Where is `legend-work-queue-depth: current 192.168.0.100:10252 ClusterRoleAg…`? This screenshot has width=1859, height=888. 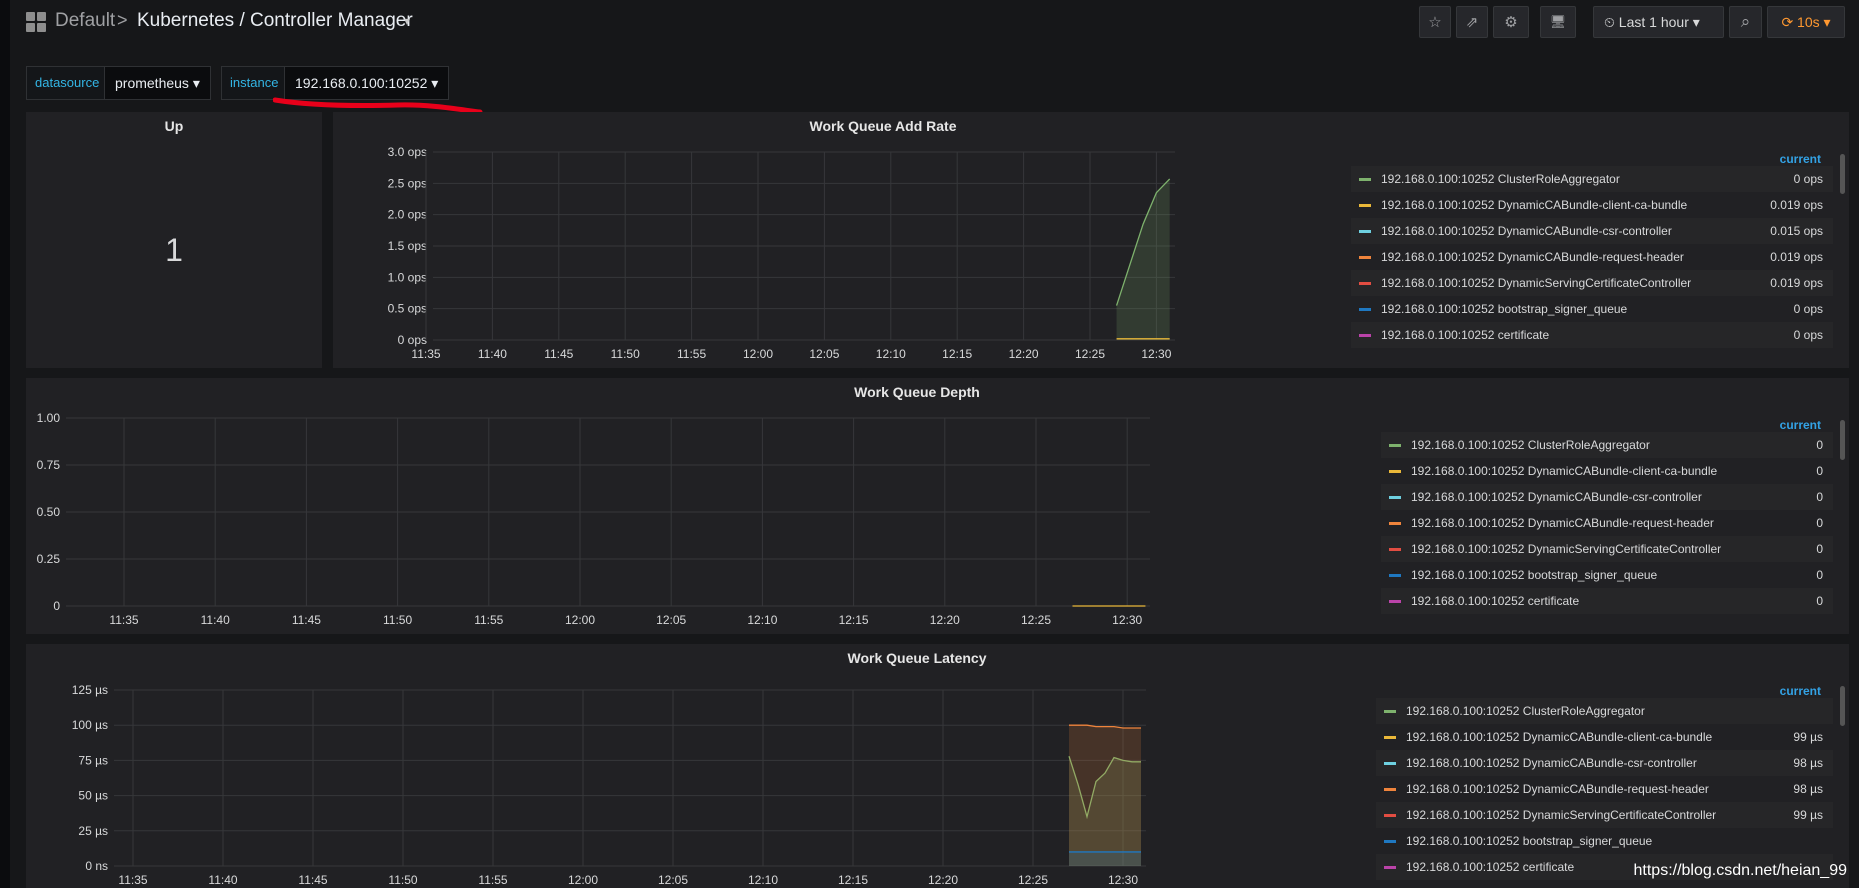
legend-work-queue-depth: current 192.168.0.100:10252 ClusterRoleAg… is located at coordinates (1615, 526).